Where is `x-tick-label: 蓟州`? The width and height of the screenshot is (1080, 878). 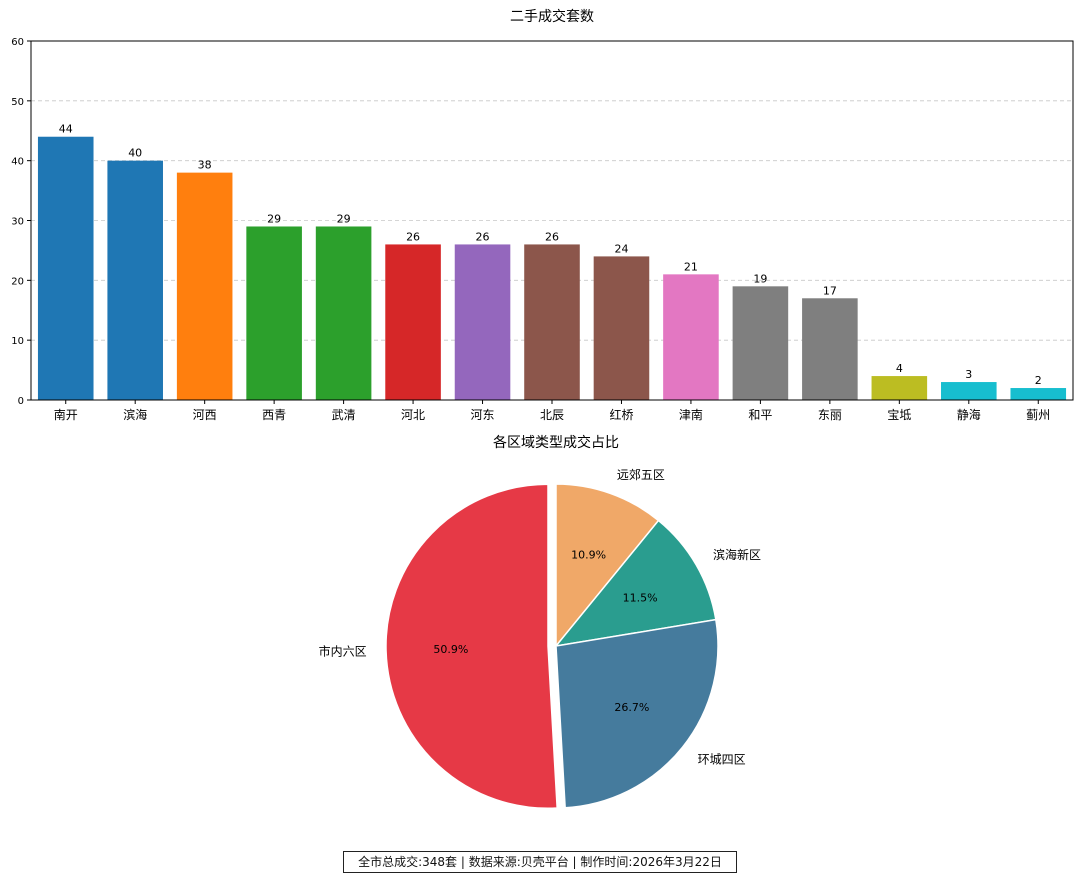
x-tick-label: 蓟州 is located at coordinates (1038, 415).